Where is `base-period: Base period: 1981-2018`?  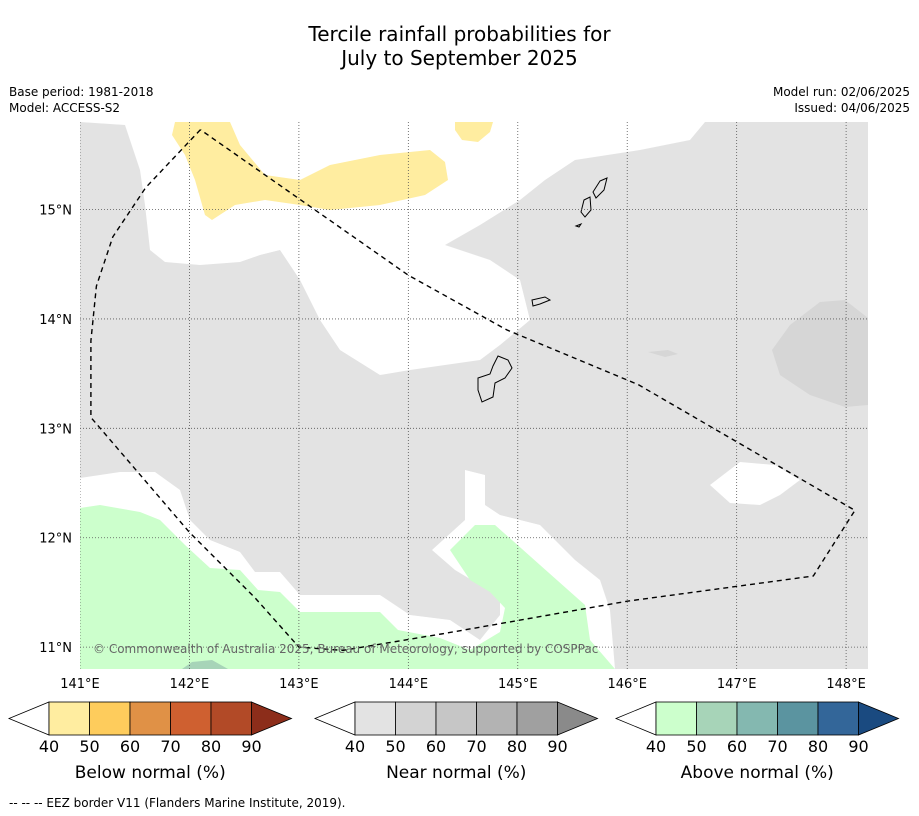 base-period: Base period: 1981-2018 is located at coordinates (81, 92).